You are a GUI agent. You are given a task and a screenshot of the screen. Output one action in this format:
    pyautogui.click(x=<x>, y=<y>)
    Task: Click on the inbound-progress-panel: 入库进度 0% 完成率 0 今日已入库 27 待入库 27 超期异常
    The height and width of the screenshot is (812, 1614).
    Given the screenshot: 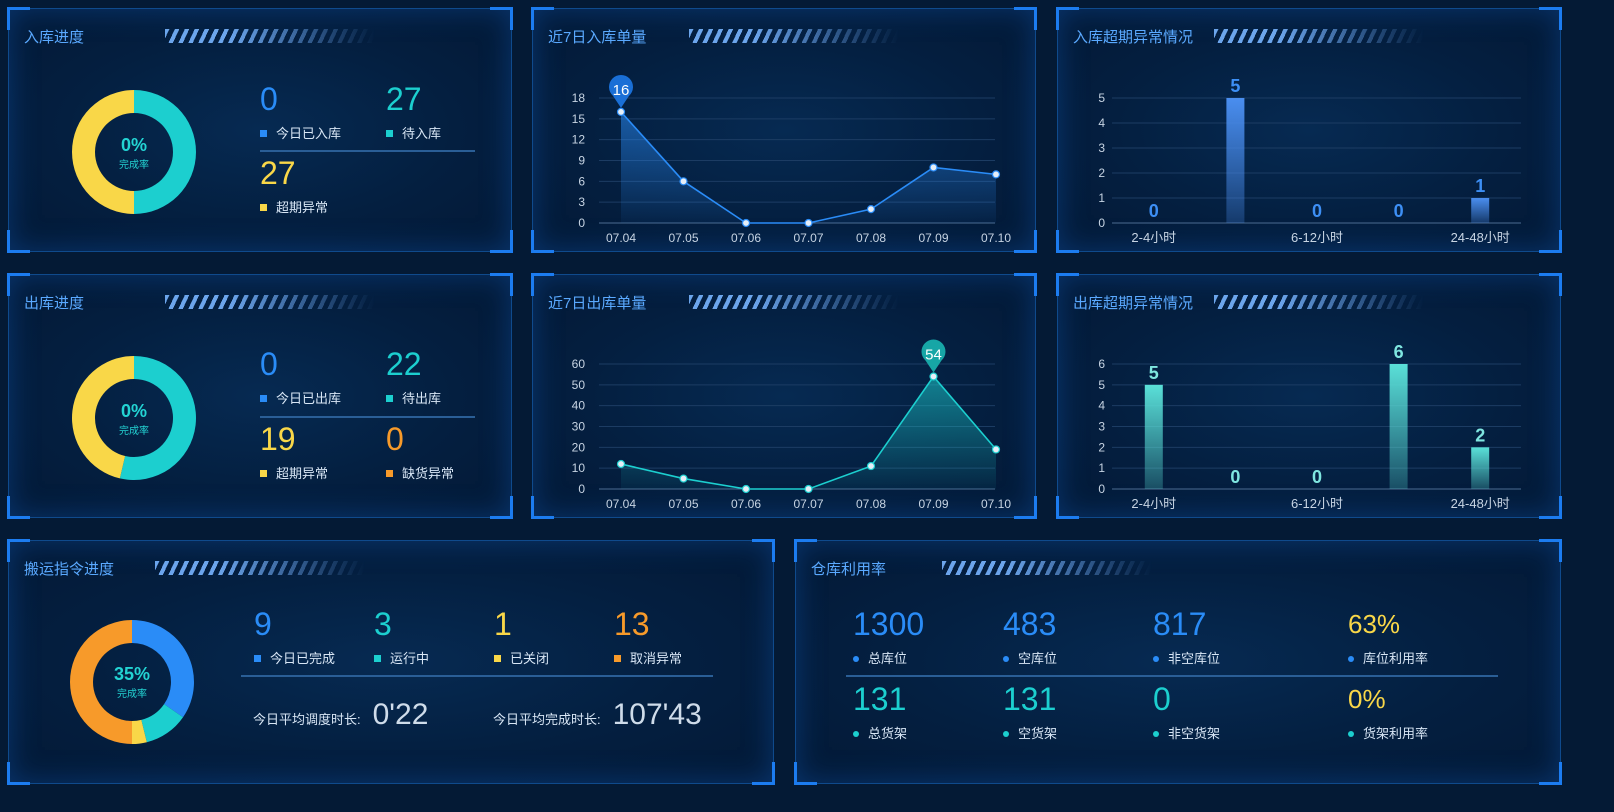 What is the action you would take?
    pyautogui.click(x=260, y=130)
    